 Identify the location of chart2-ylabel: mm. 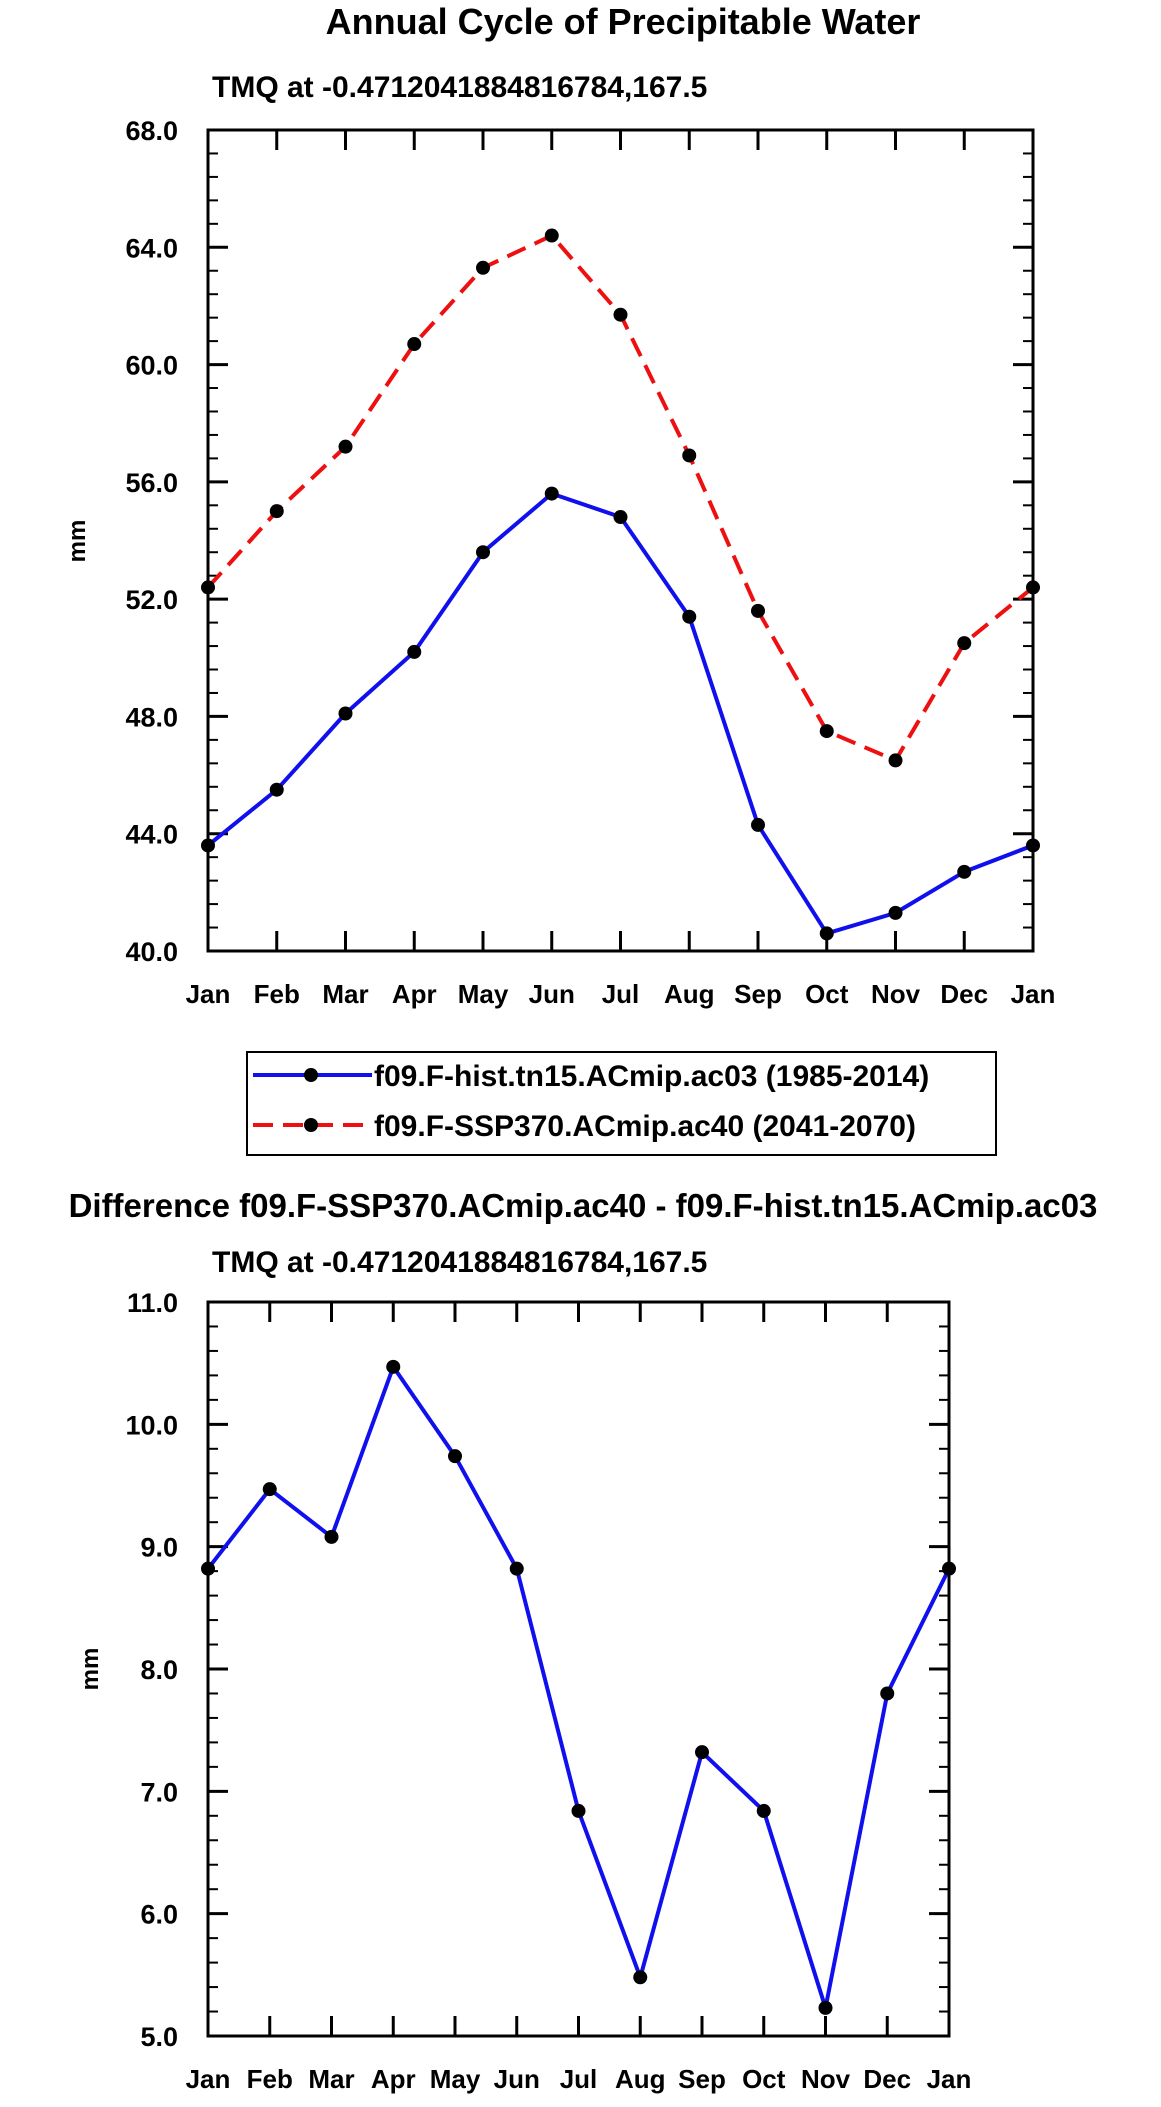
(90, 1669).